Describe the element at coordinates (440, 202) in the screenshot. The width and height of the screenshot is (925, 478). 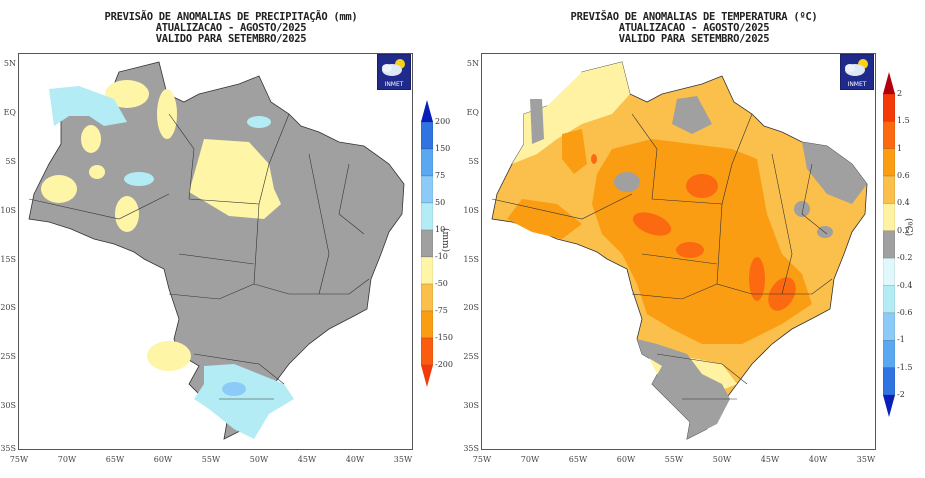
I see `colorbar-label: 50` at that location.